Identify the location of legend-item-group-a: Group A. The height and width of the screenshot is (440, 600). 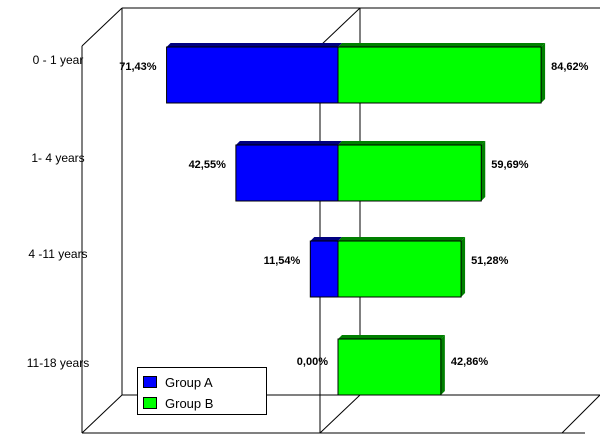
(178, 382).